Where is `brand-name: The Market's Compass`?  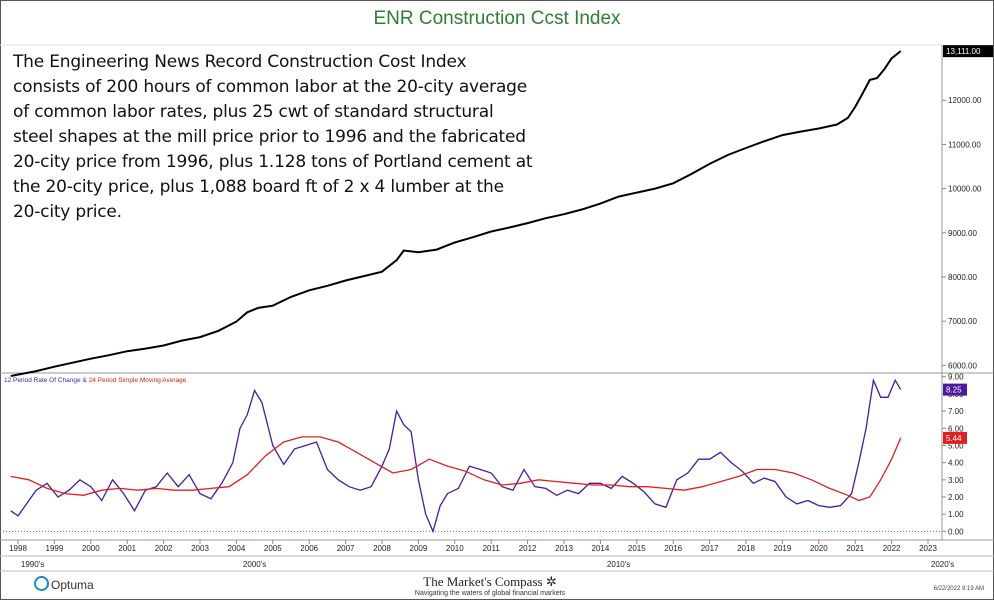
brand-name: The Market's Compass is located at coordinates (483, 581).